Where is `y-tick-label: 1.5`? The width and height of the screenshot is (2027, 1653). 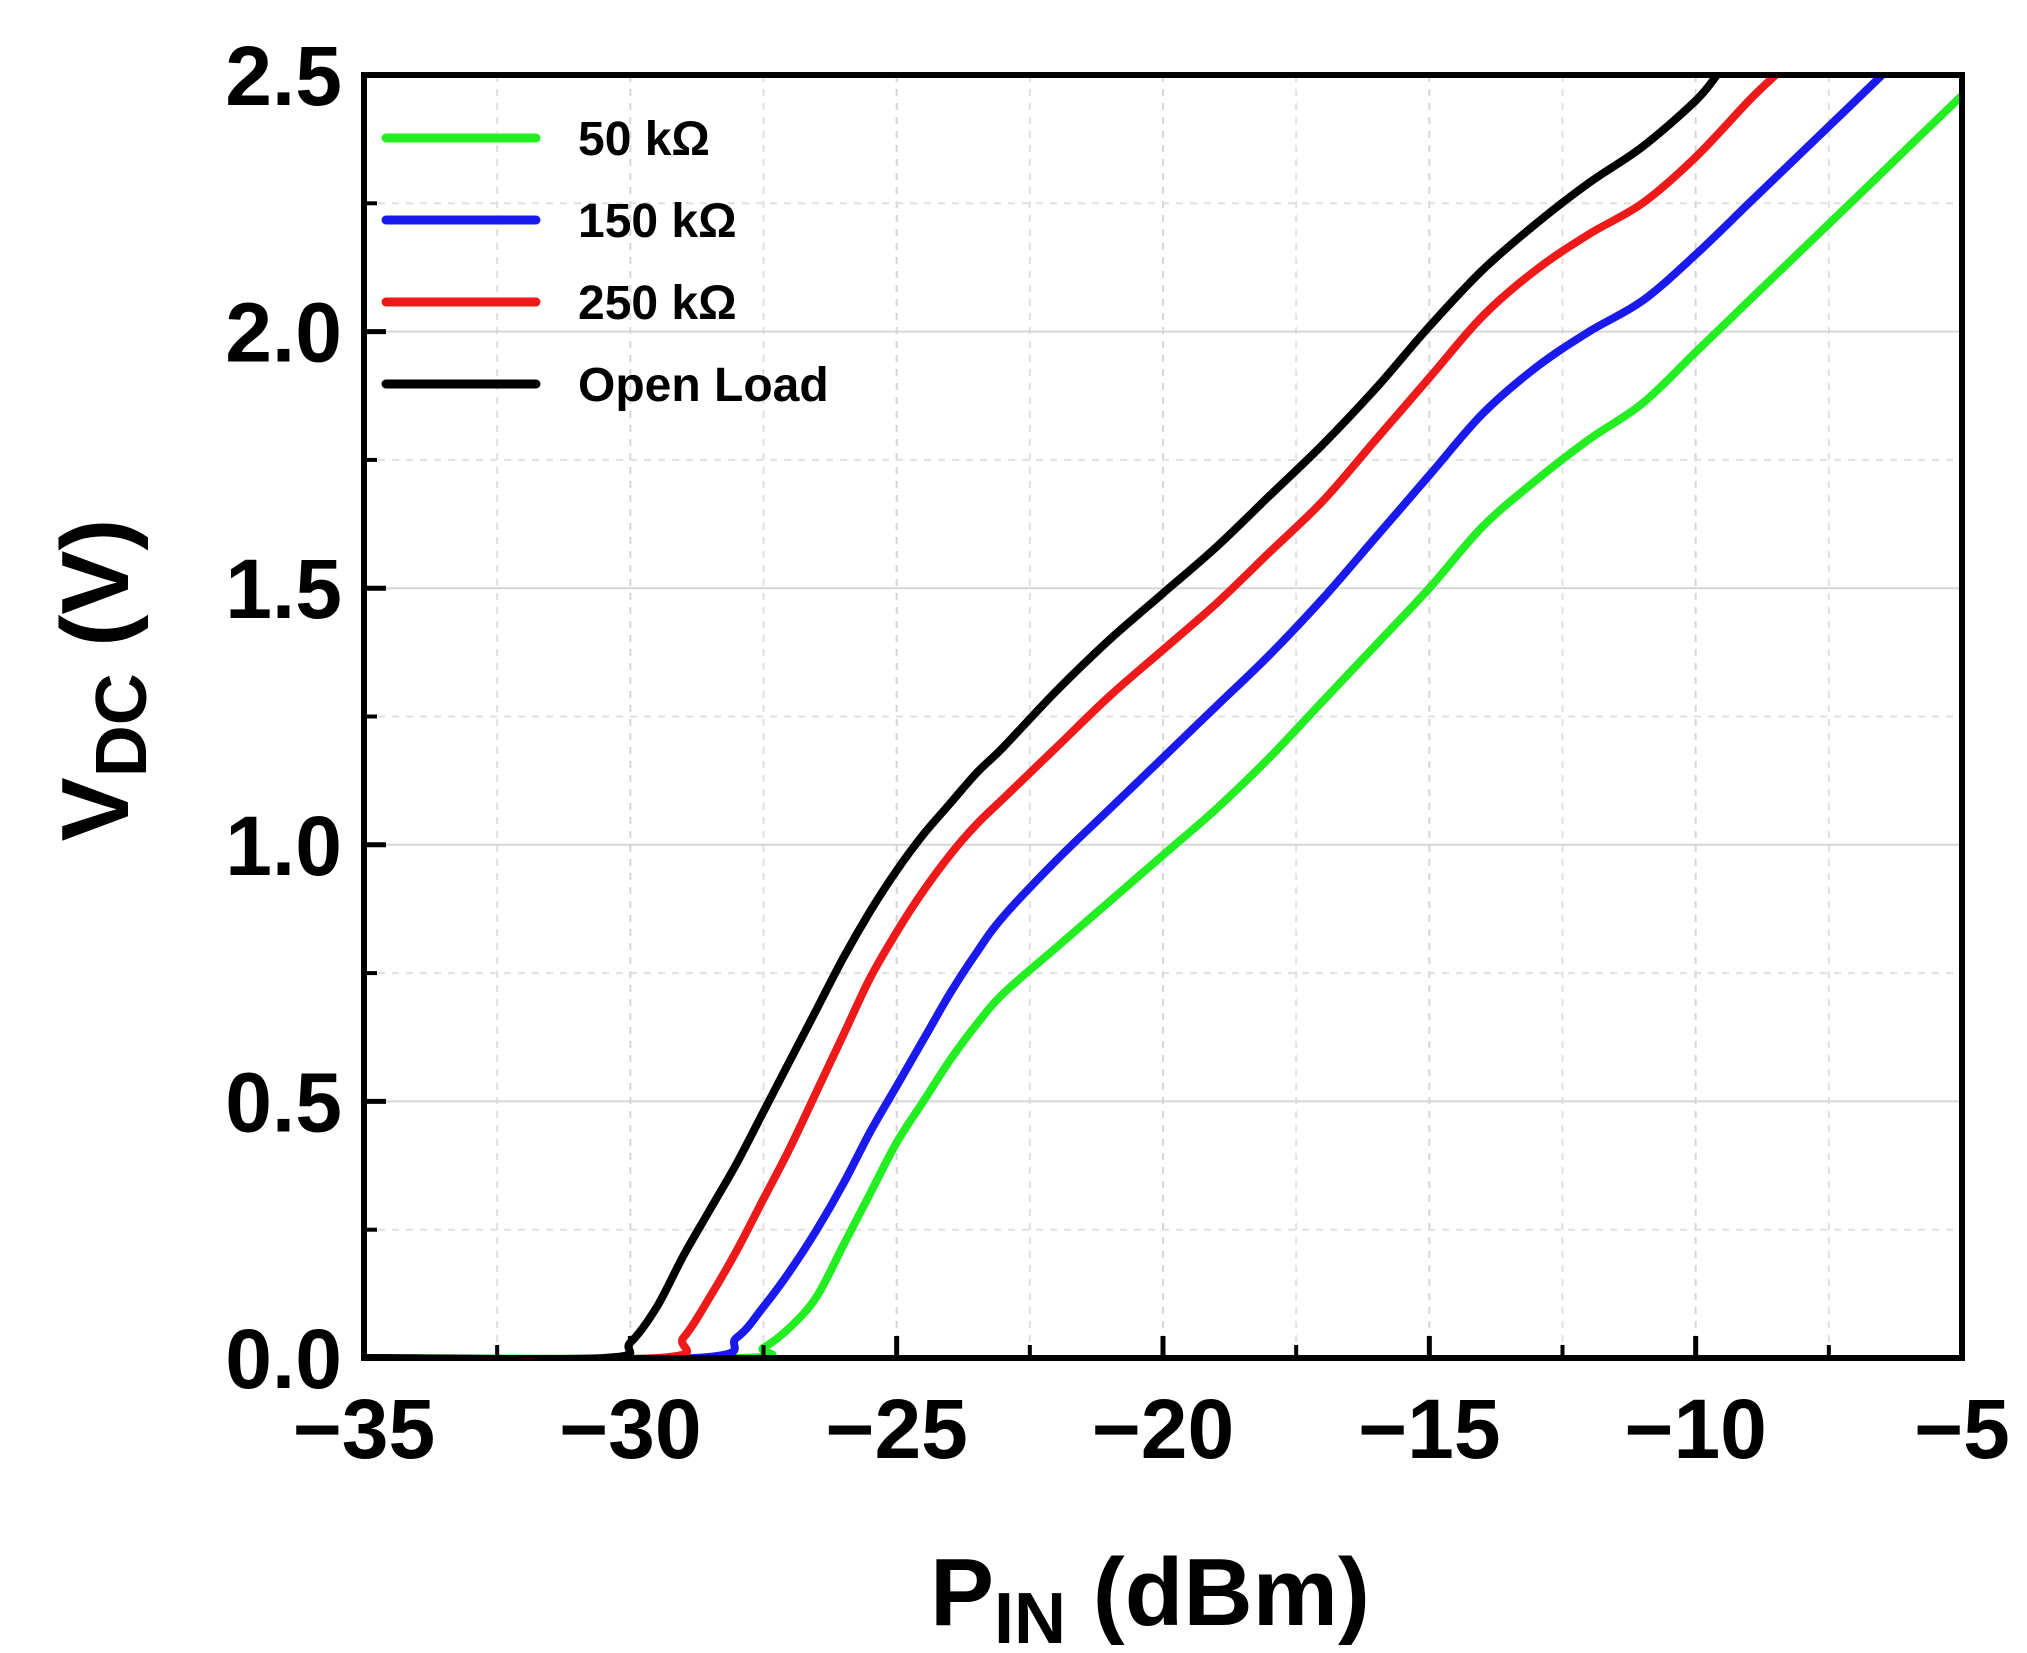 y-tick-label: 1.5 is located at coordinates (283, 589).